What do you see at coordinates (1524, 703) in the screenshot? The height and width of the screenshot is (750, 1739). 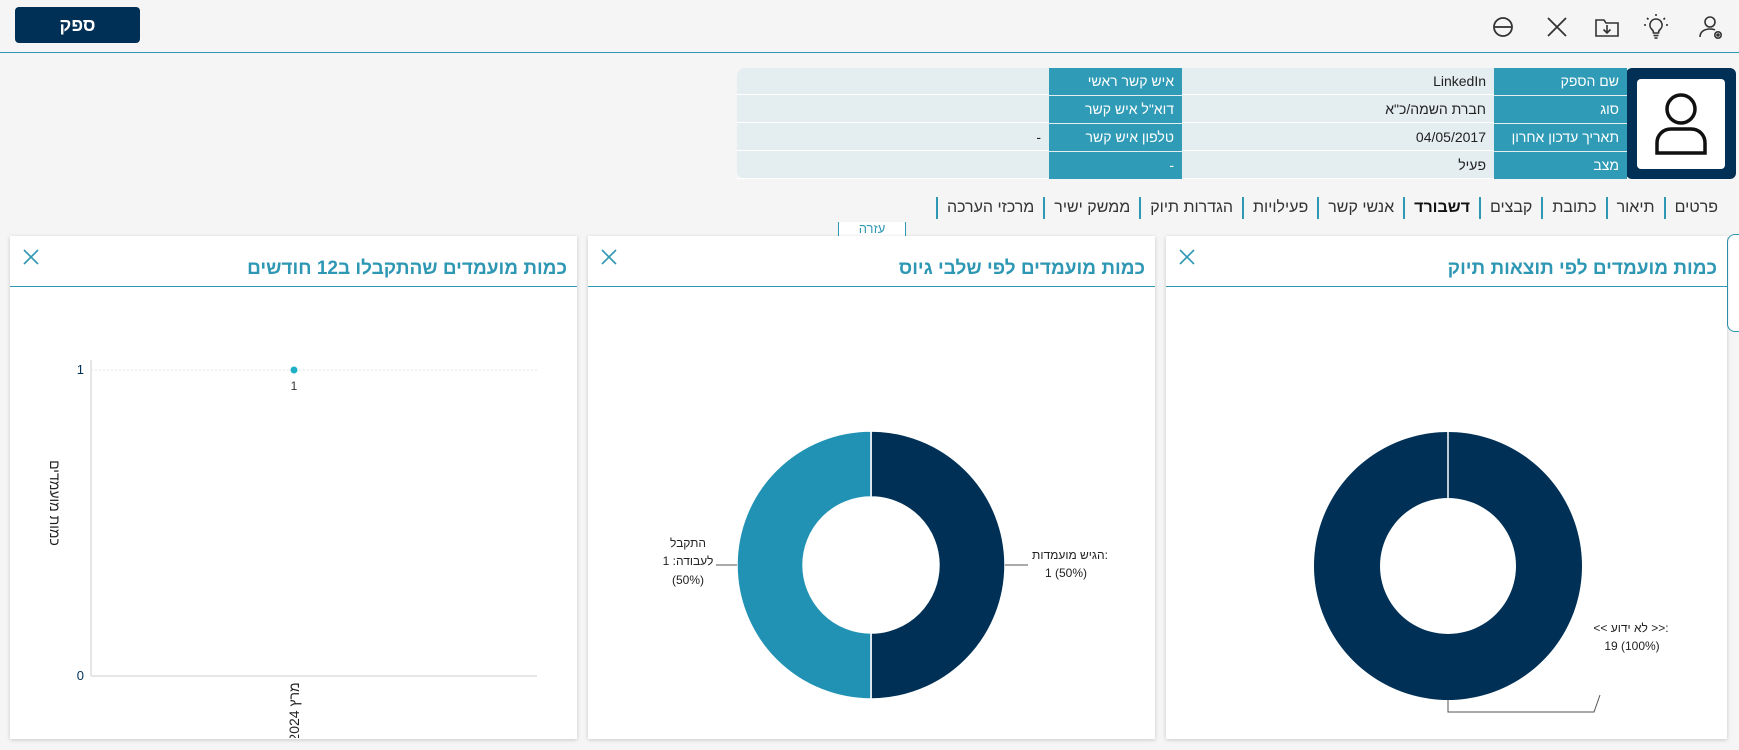 I see `label-leader-line` at bounding box center [1524, 703].